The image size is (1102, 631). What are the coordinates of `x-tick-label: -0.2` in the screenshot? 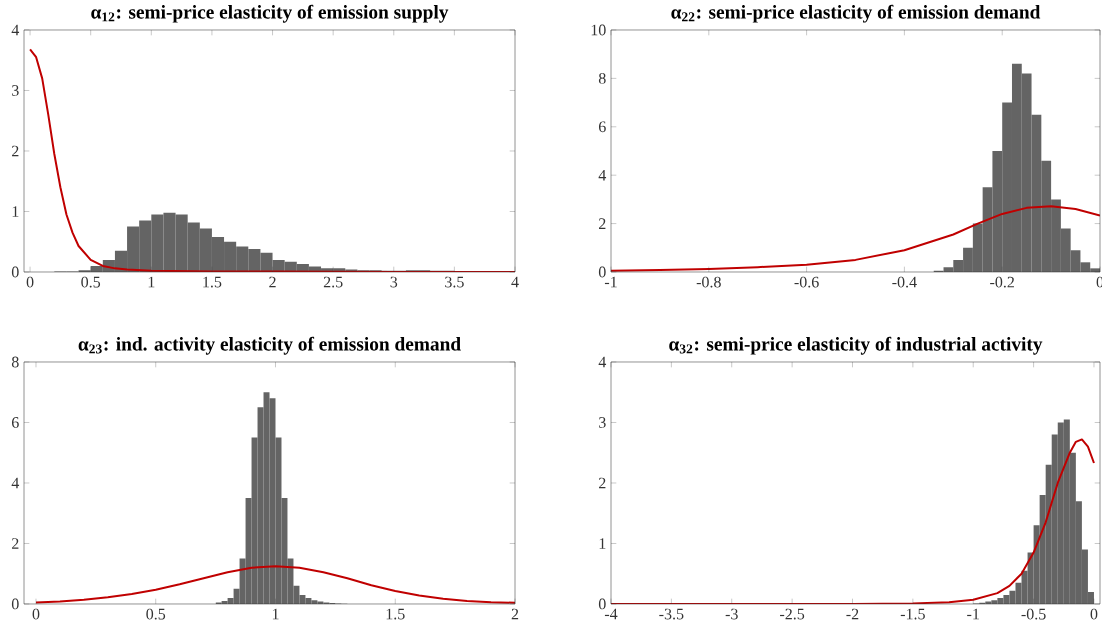 It's located at (1002, 282).